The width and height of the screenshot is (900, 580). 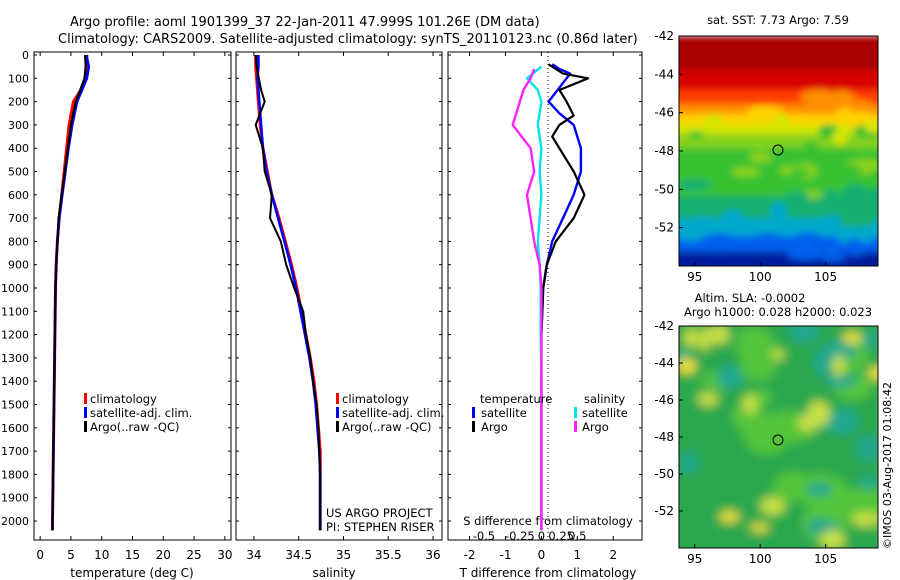 I want to click on legend-label-sal-argo: Argo, so click(x=595, y=427).